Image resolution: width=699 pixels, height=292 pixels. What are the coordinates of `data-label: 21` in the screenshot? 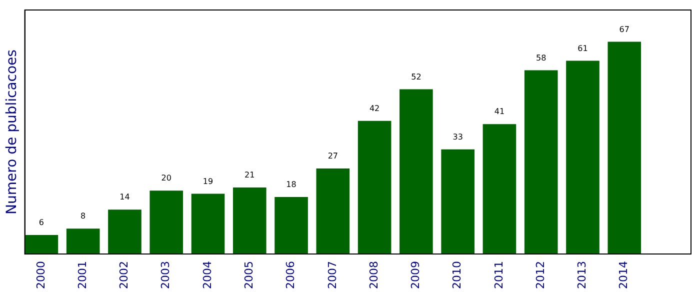 It's located at (249, 175).